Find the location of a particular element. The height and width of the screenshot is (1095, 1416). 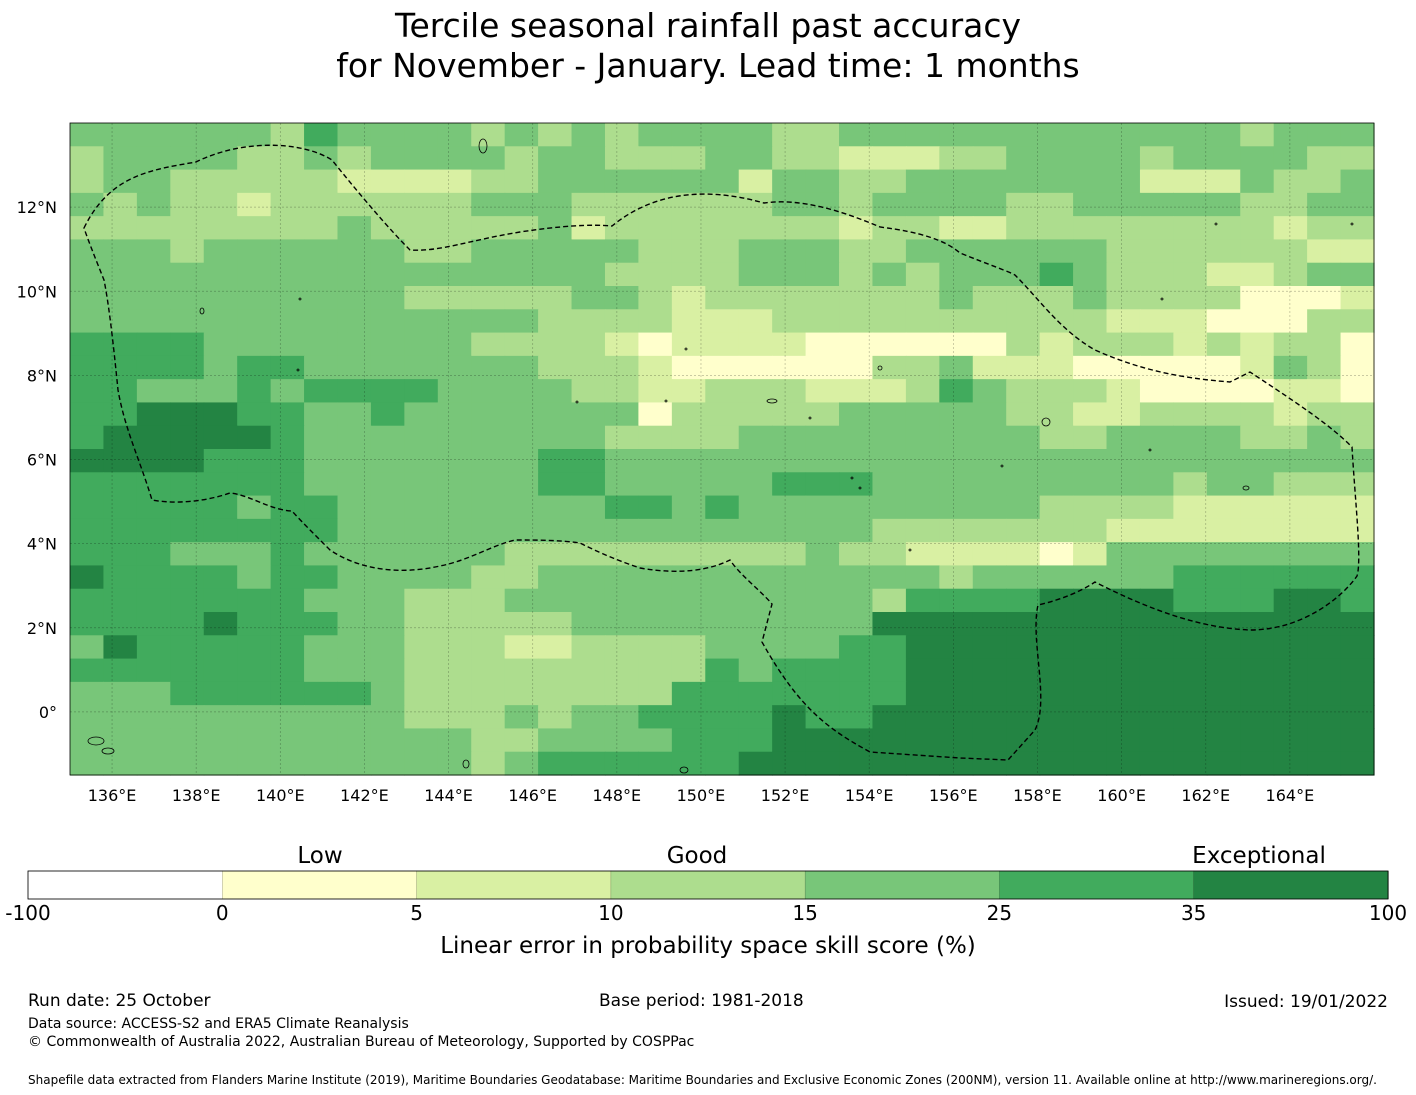

colorbar-tick-label: -100 is located at coordinates (28, 913).